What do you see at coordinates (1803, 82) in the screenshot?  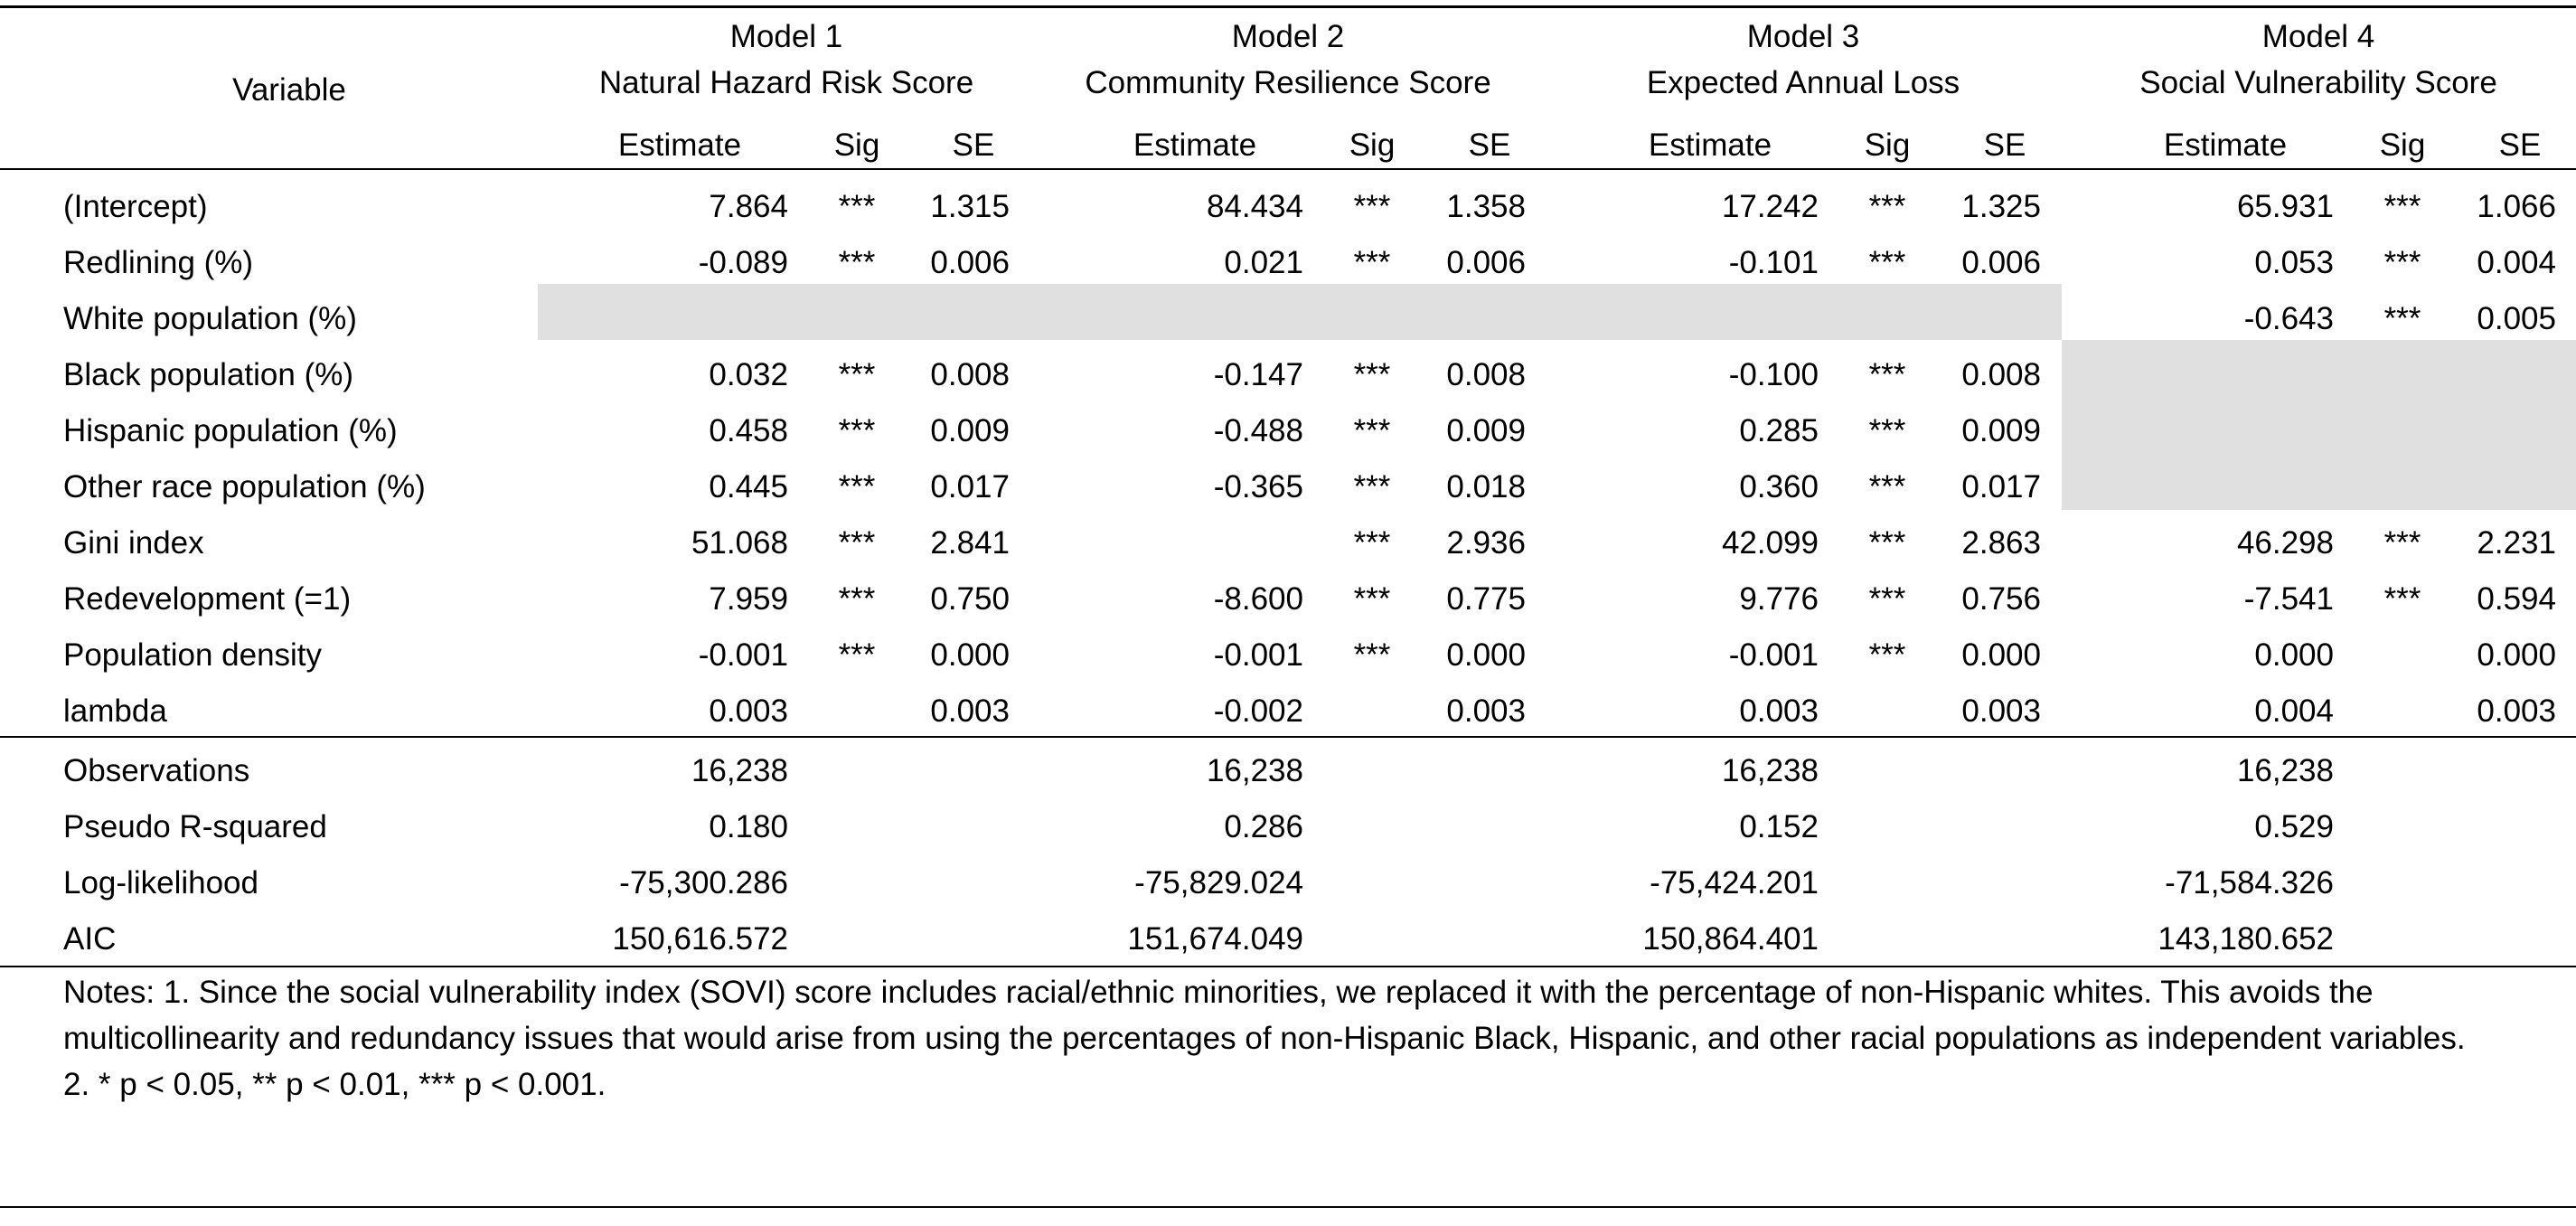 I see `model-3-dependent: Expected Annual Loss` at bounding box center [1803, 82].